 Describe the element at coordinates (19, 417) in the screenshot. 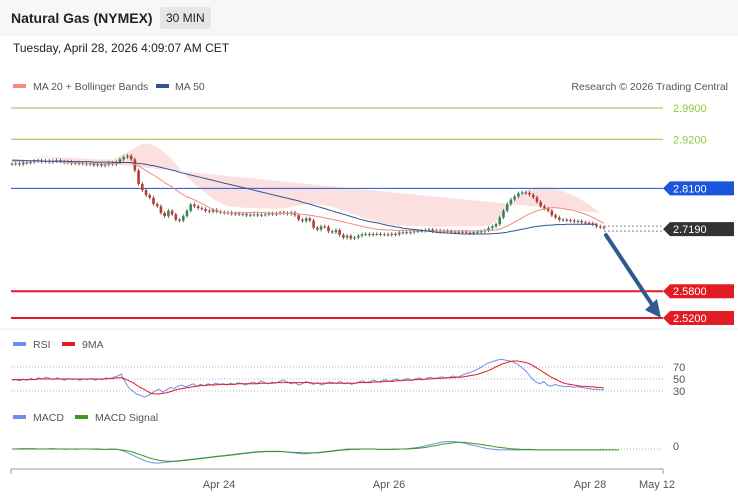

I see `legend-macd-swatch` at that location.